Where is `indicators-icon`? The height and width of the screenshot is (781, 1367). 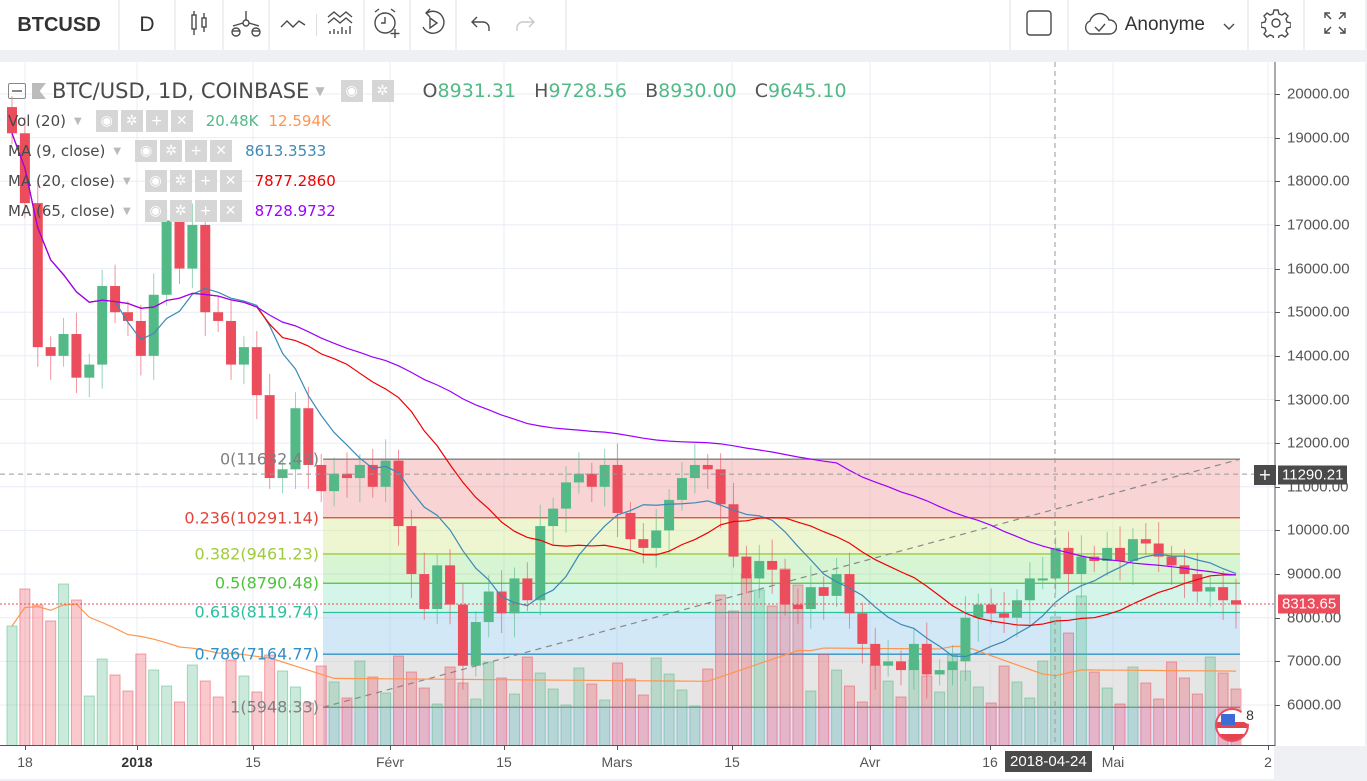 indicators-icon is located at coordinates (293, 25).